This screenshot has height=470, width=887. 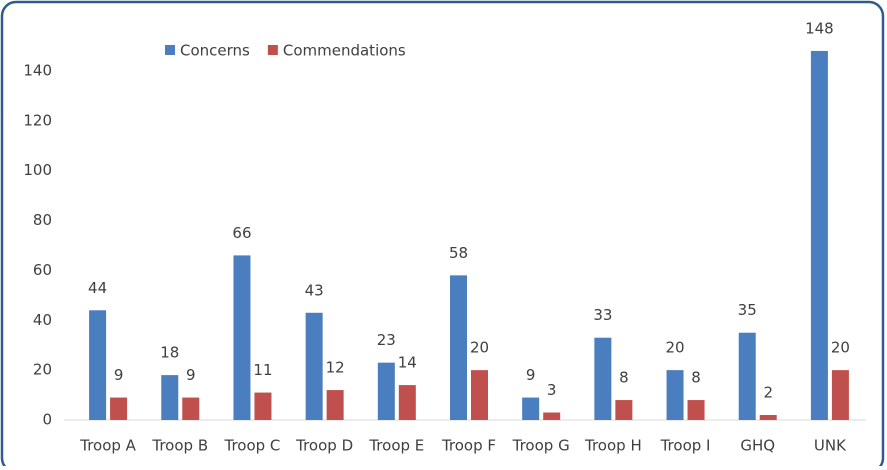 What do you see at coordinates (262, 370) in the screenshot?
I see `data-label: 11` at bounding box center [262, 370].